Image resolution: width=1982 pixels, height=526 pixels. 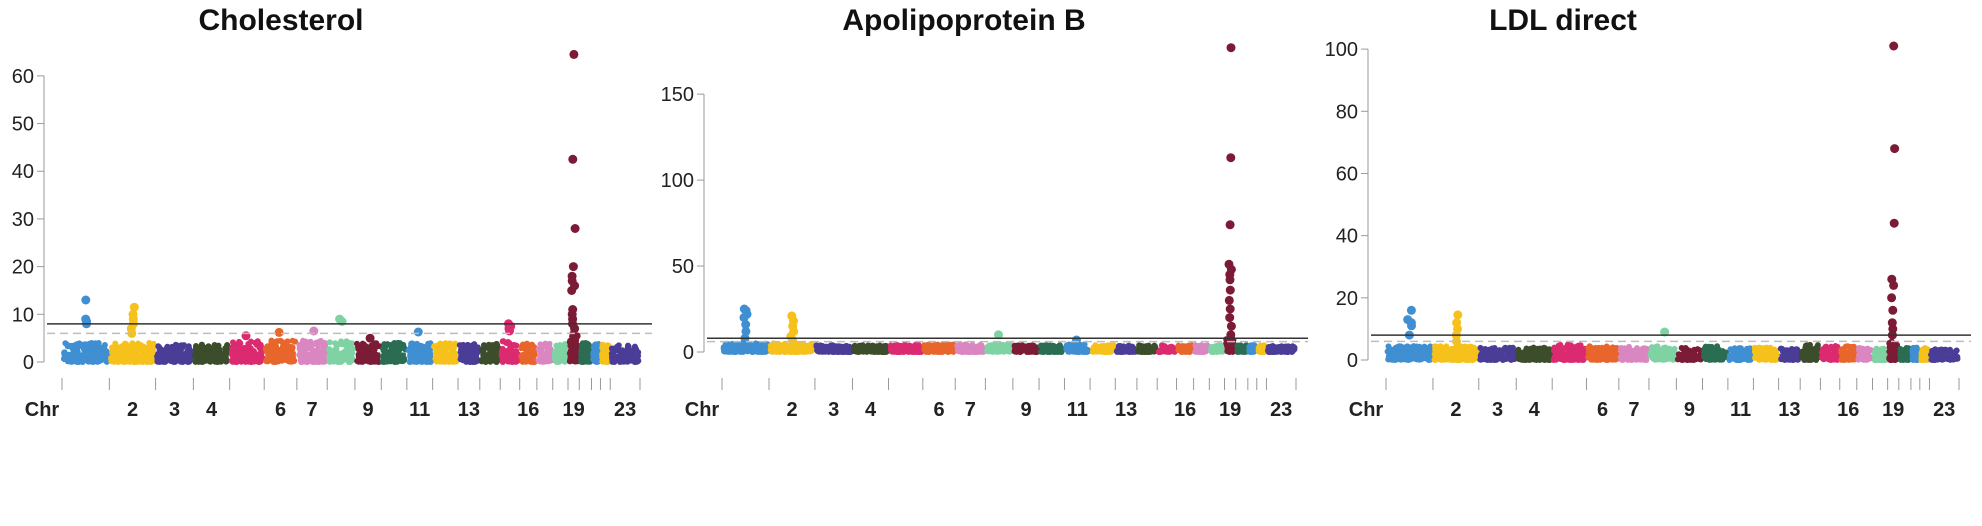 What do you see at coordinates (963, 20) in the screenshot?
I see `chart-title: Apolipoprotein B` at bounding box center [963, 20].